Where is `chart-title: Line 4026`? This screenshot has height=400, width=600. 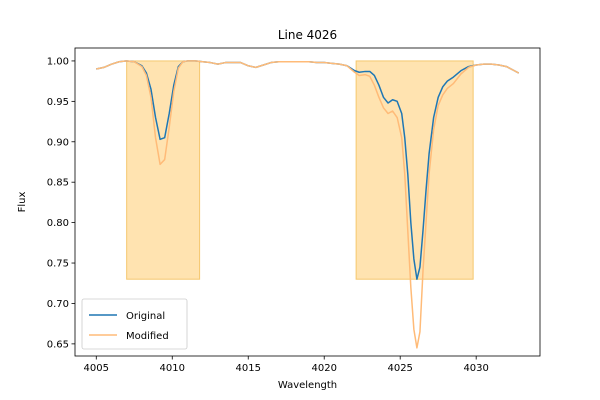 chart-title: Line 4026 is located at coordinates (307, 35).